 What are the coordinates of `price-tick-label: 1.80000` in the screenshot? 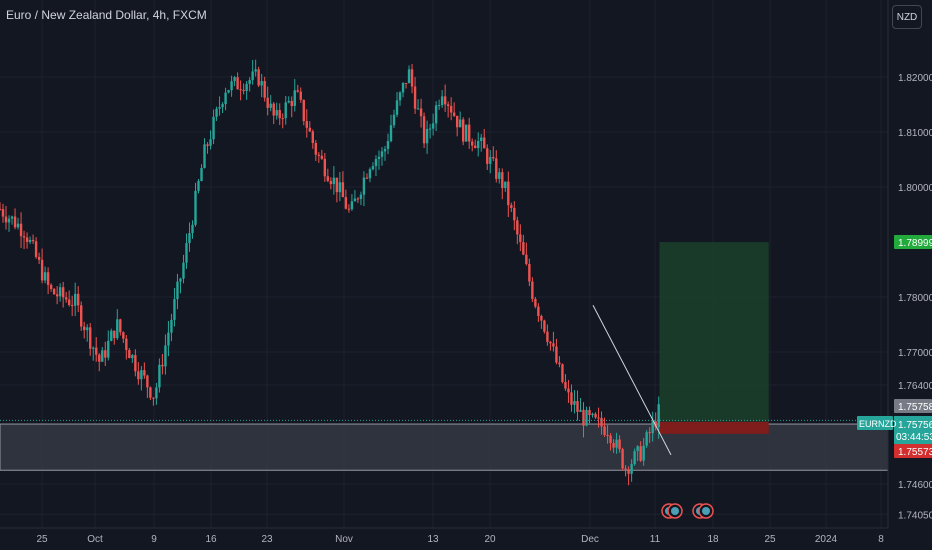 It's located at (915, 188).